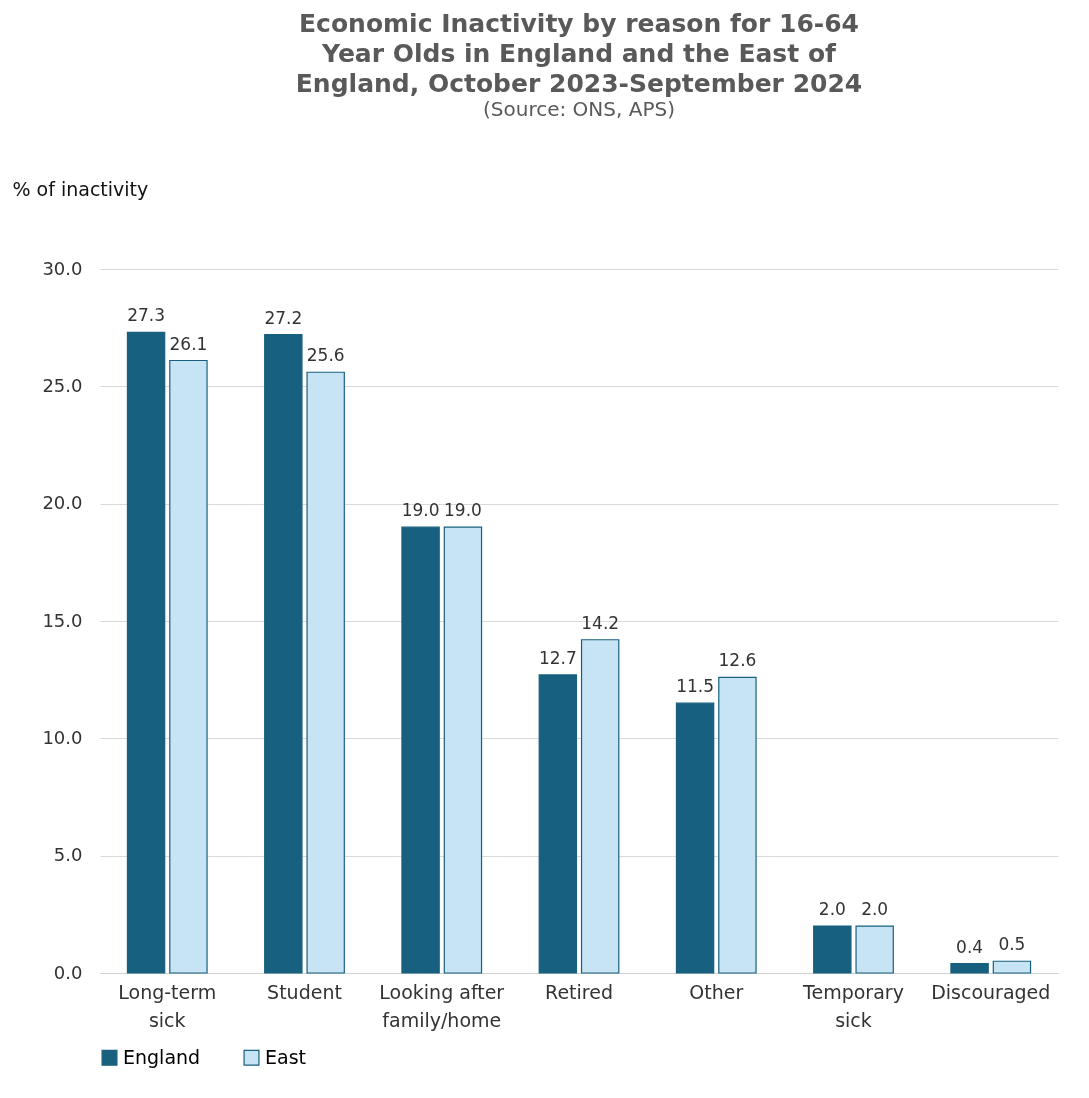 Image resolution: width=1089 pixels, height=1098 pixels. Describe the element at coordinates (557, 657) in the screenshot. I see `data-label: 12.7` at that location.